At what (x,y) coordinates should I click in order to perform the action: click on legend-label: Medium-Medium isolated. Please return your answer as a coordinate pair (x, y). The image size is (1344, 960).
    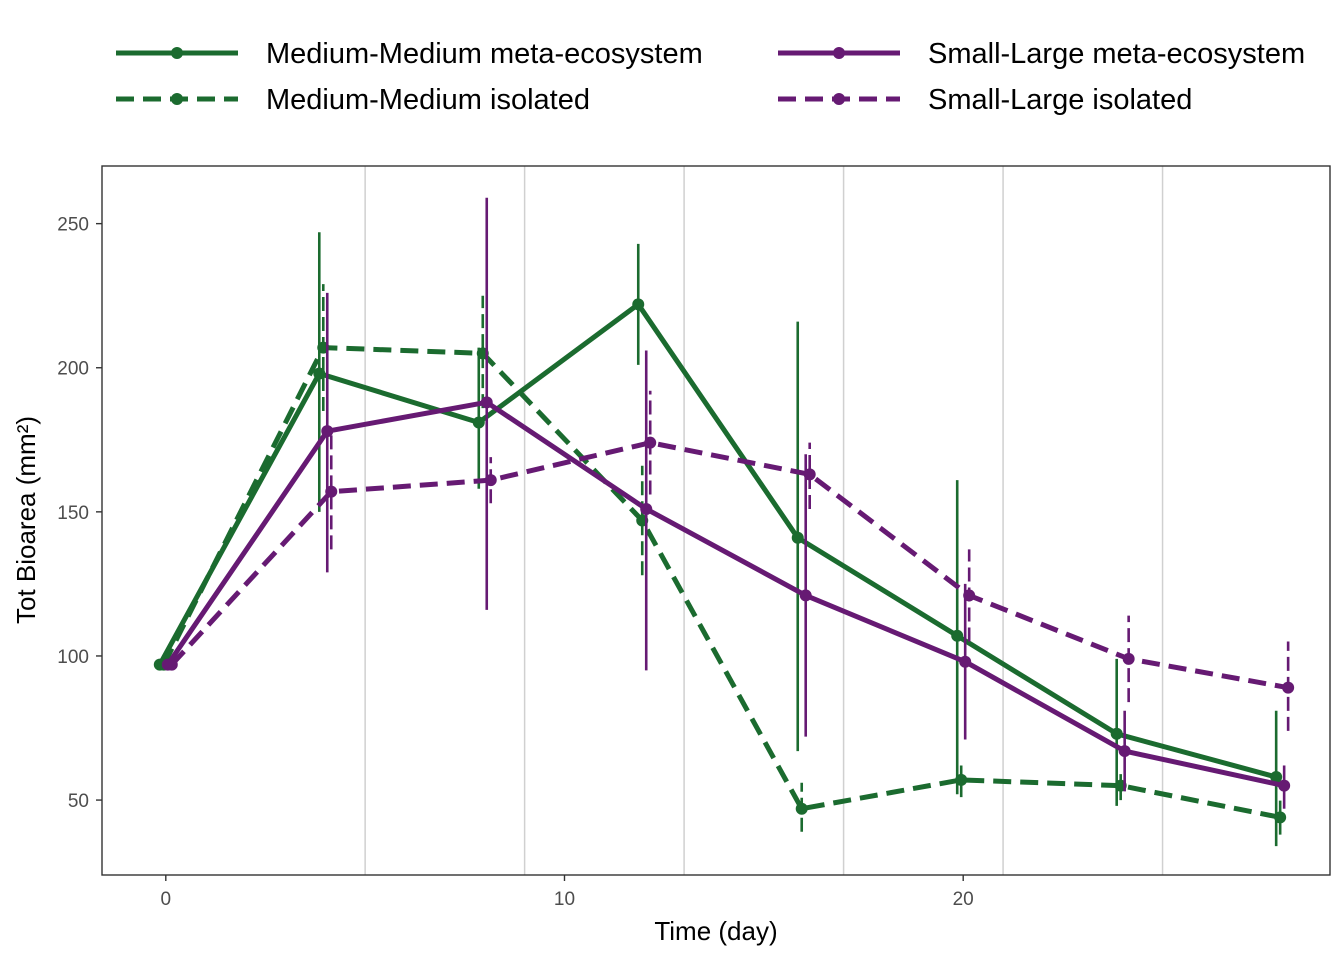
    Looking at the image, I should click on (428, 100).